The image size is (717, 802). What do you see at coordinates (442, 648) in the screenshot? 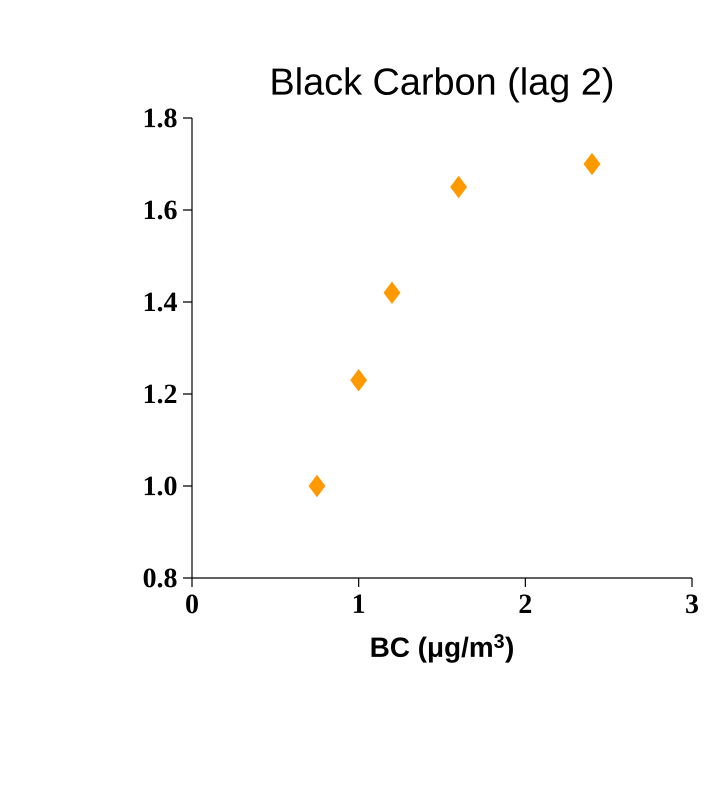
I see `x-axis-title: BC (μg/m$^{3}$)` at bounding box center [442, 648].